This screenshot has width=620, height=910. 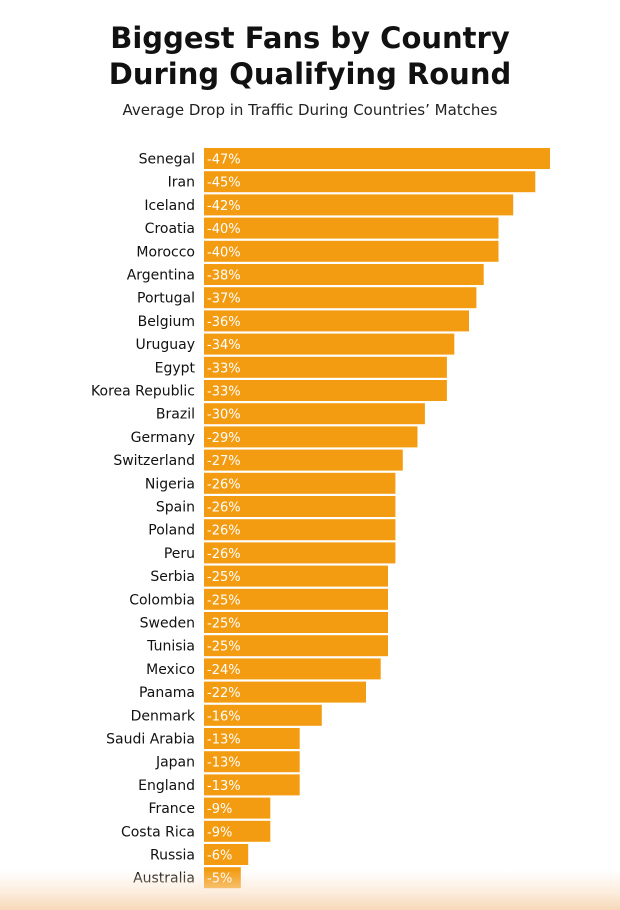 I want to click on category-label: Japan, so click(x=175, y=763).